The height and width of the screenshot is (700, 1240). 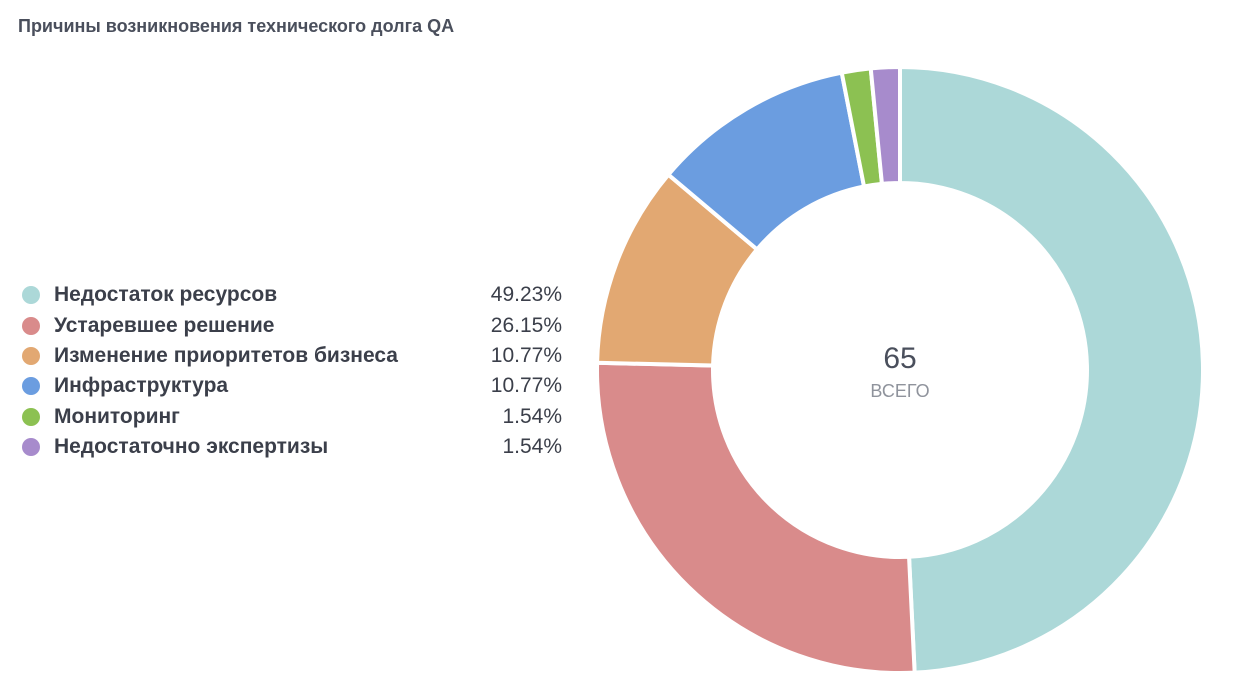 I want to click on legend-item: Инфраструктура 10.77%, so click(x=292, y=386).